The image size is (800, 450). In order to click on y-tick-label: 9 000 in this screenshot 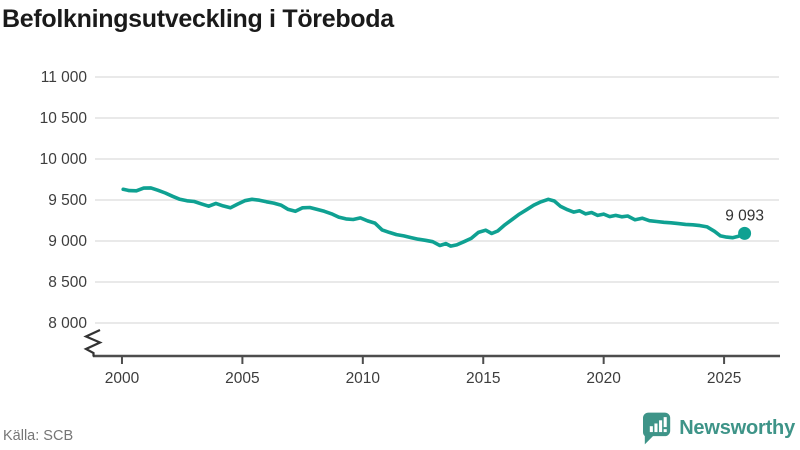, I will do `click(67, 241)`.